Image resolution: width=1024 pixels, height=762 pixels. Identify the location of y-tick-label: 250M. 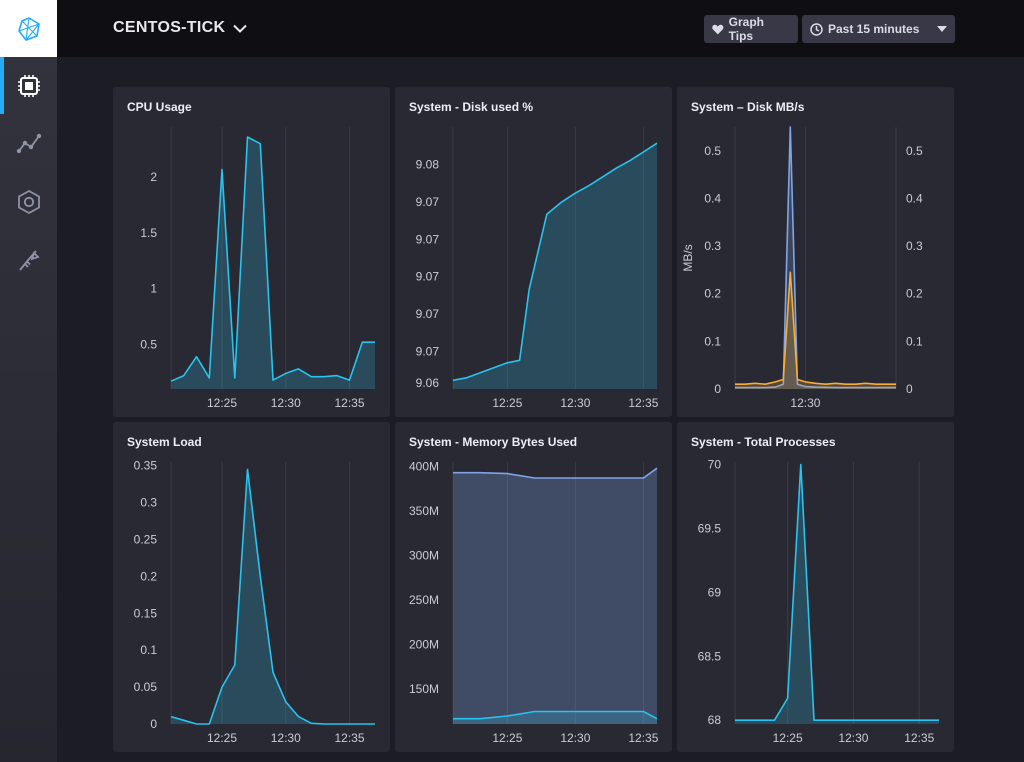
(424, 600).